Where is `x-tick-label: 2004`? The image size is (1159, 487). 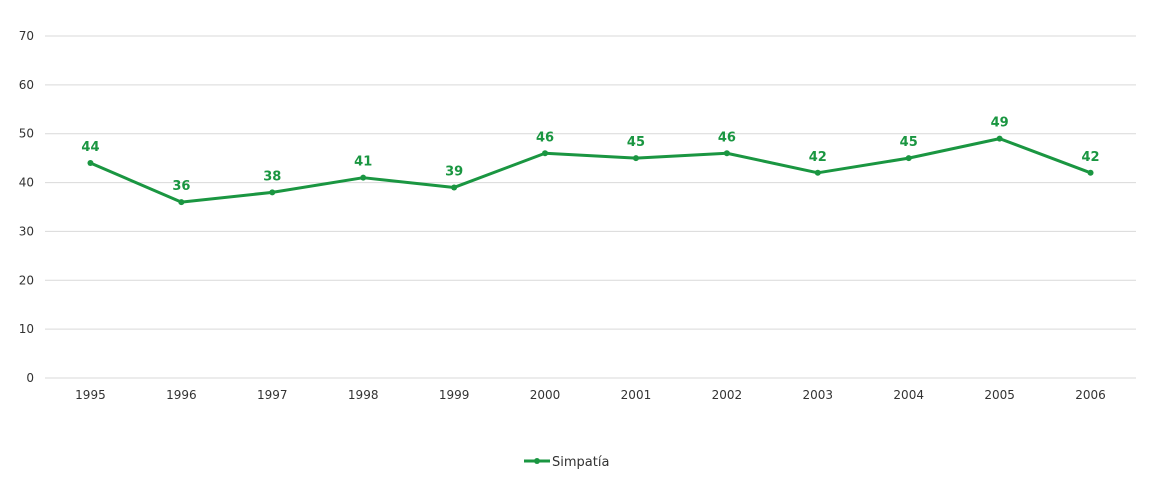 x-tick-label: 2004 is located at coordinates (908, 395).